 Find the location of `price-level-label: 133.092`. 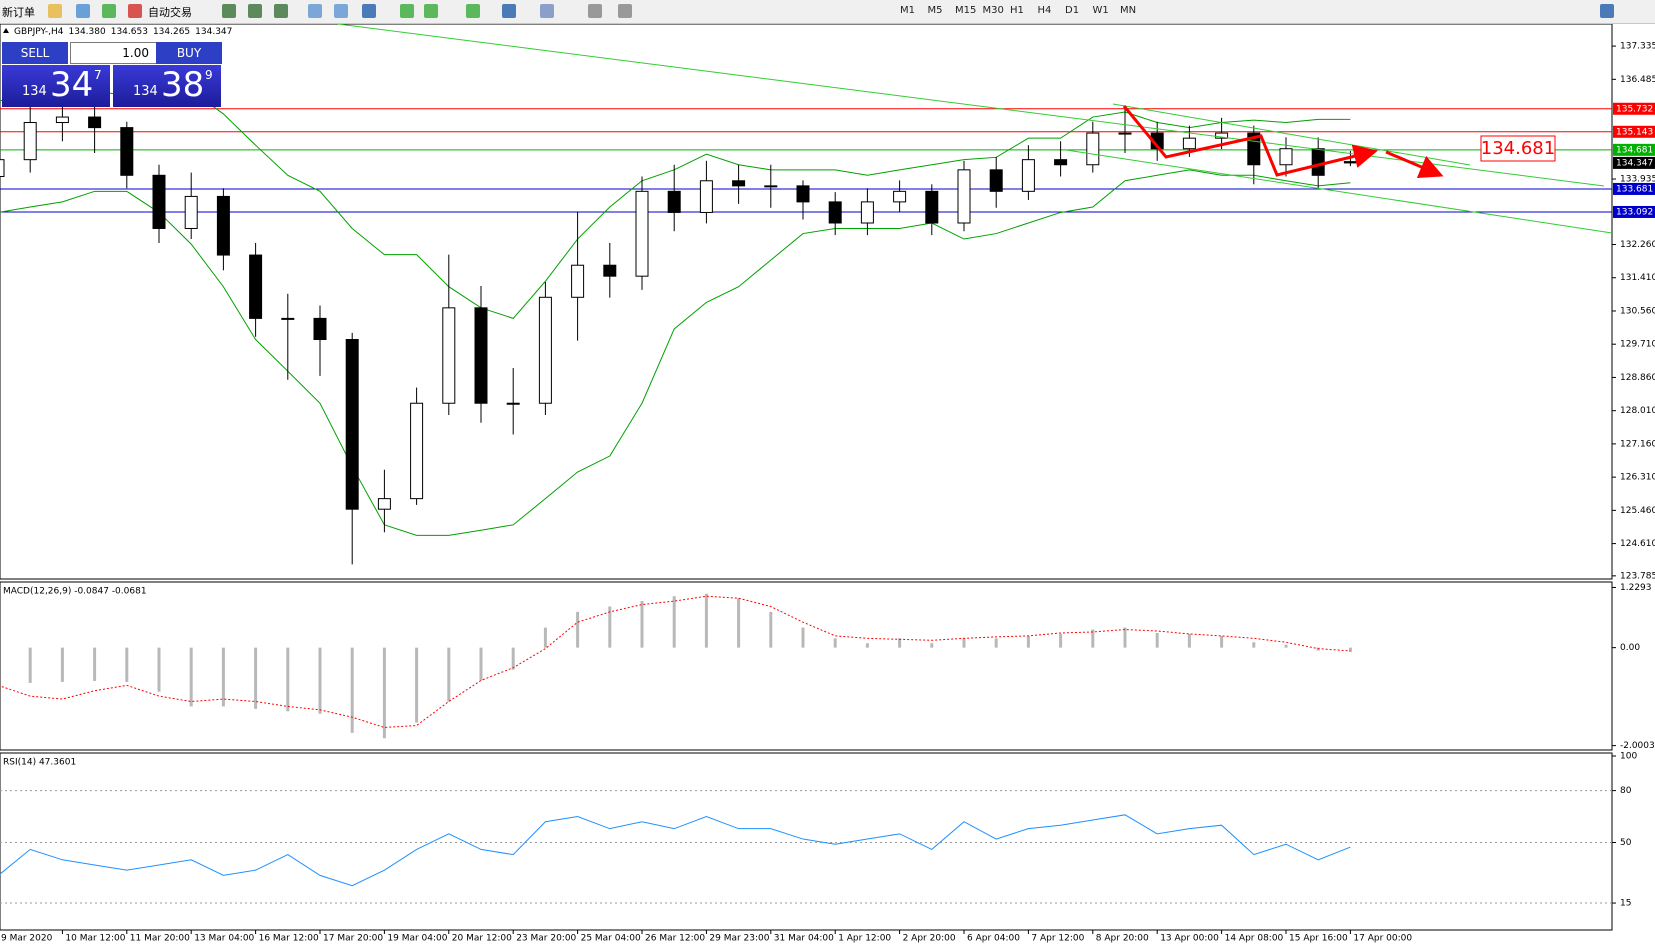

price-level-label: 133.092 is located at coordinates (1634, 212).